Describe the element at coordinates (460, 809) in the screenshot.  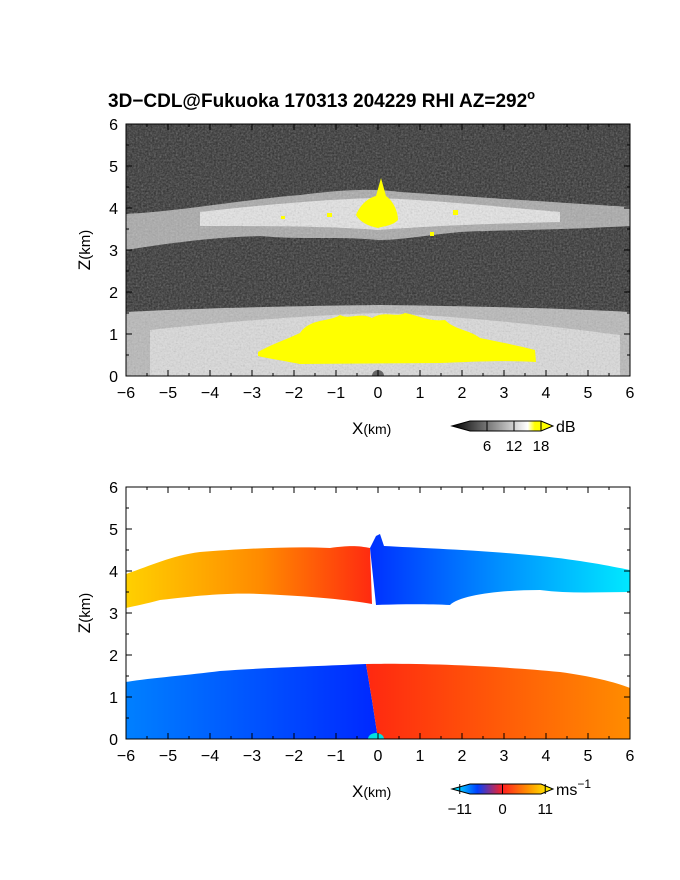
I see `colorbar-tick-label: −11` at that location.